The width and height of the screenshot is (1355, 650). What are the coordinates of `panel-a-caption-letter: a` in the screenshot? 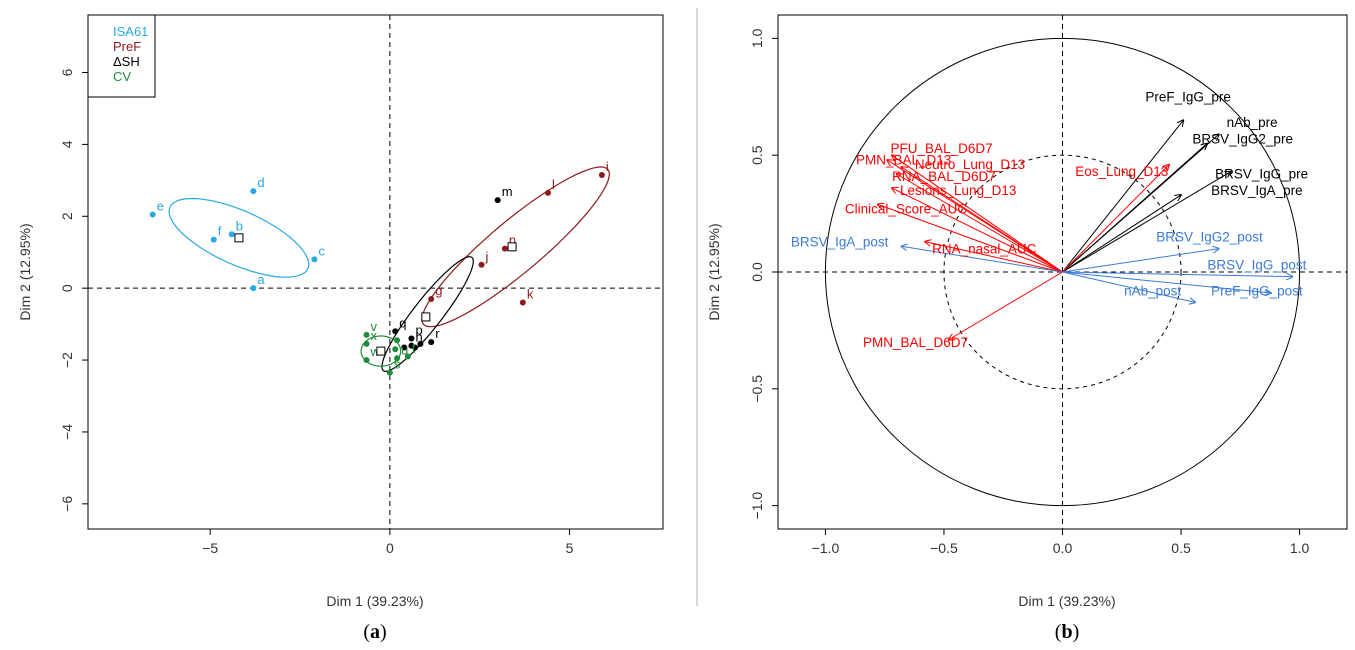 It's located at (375, 632).